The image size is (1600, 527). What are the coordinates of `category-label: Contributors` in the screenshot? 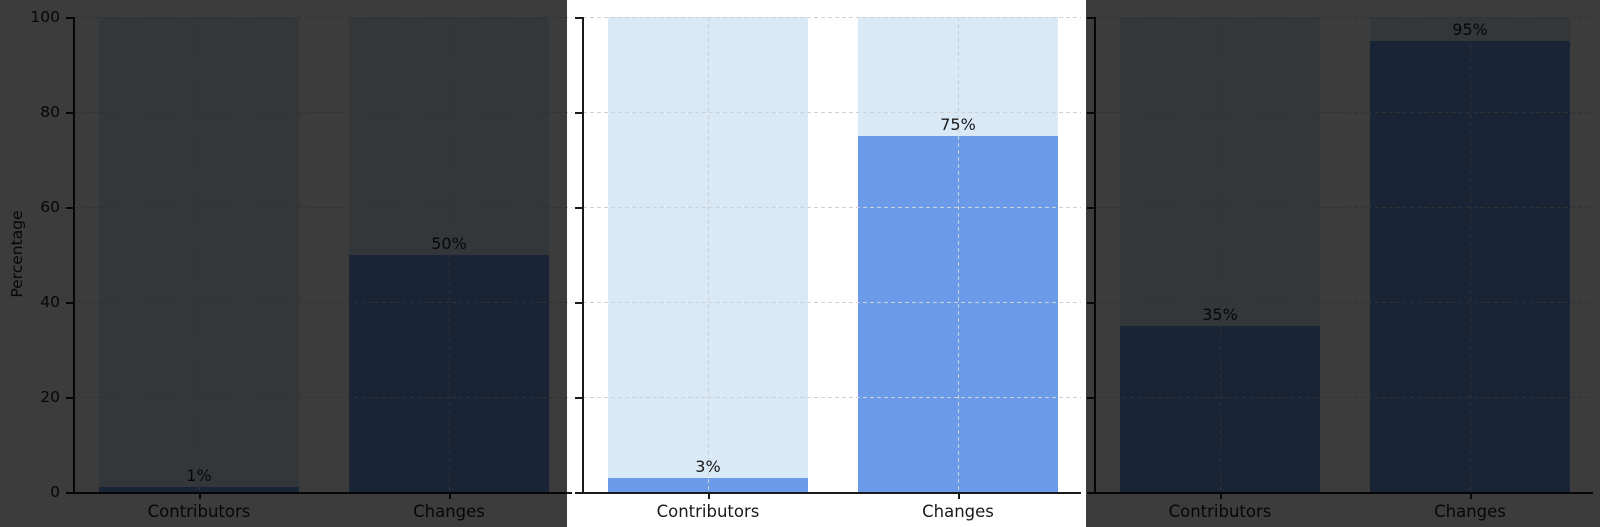 It's located at (708, 511).